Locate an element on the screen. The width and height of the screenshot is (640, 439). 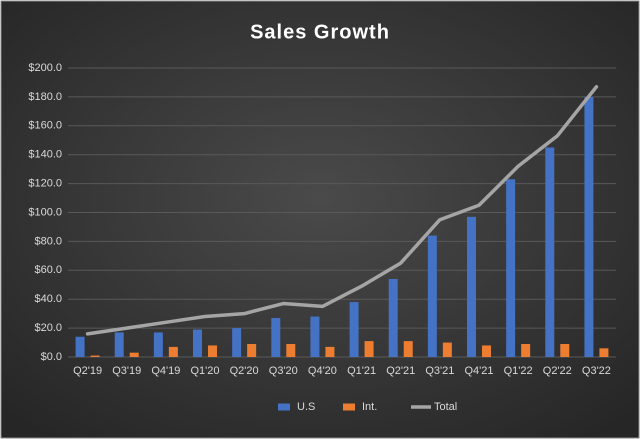
y-tick-label: $60.0 is located at coordinates (48, 270).